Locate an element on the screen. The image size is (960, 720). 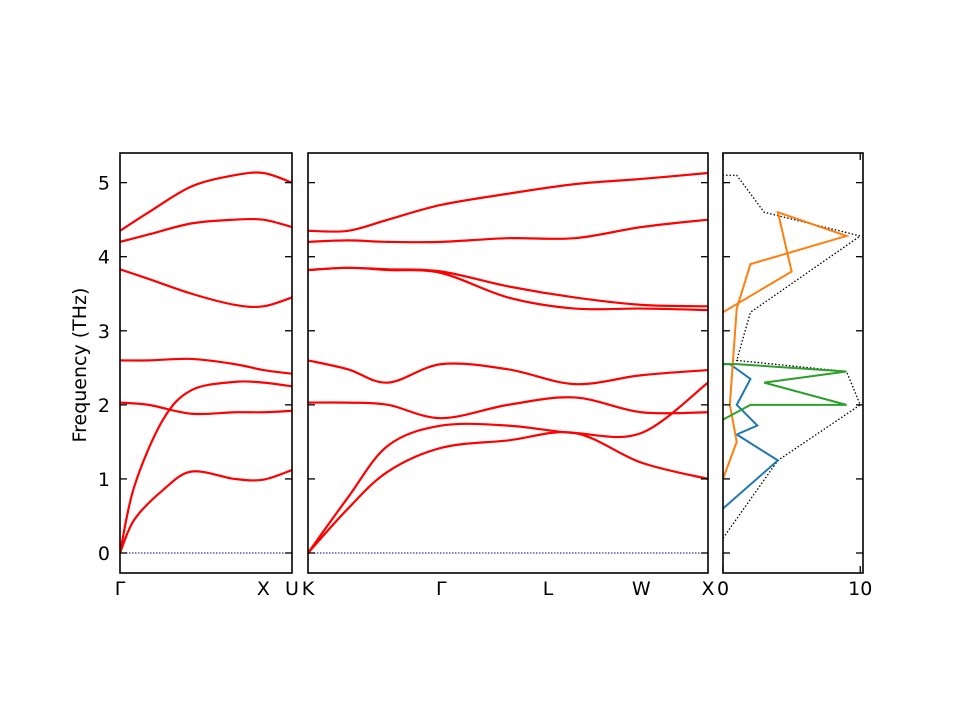
y-tick-label: 3 is located at coordinates (104, 332).